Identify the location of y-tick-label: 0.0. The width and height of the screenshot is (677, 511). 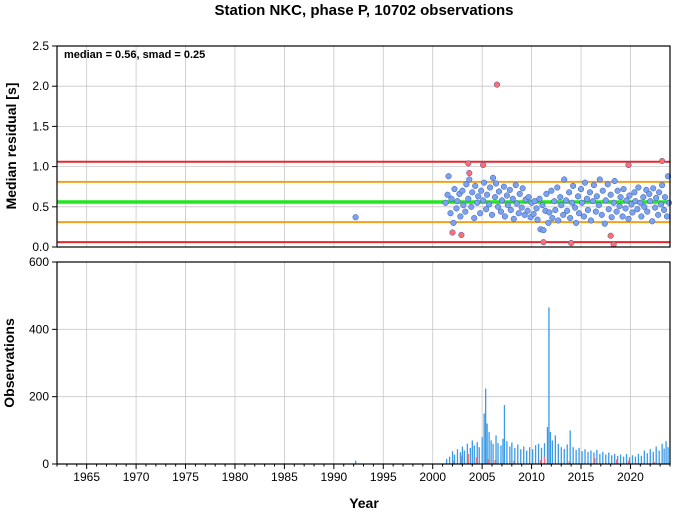
(40, 247).